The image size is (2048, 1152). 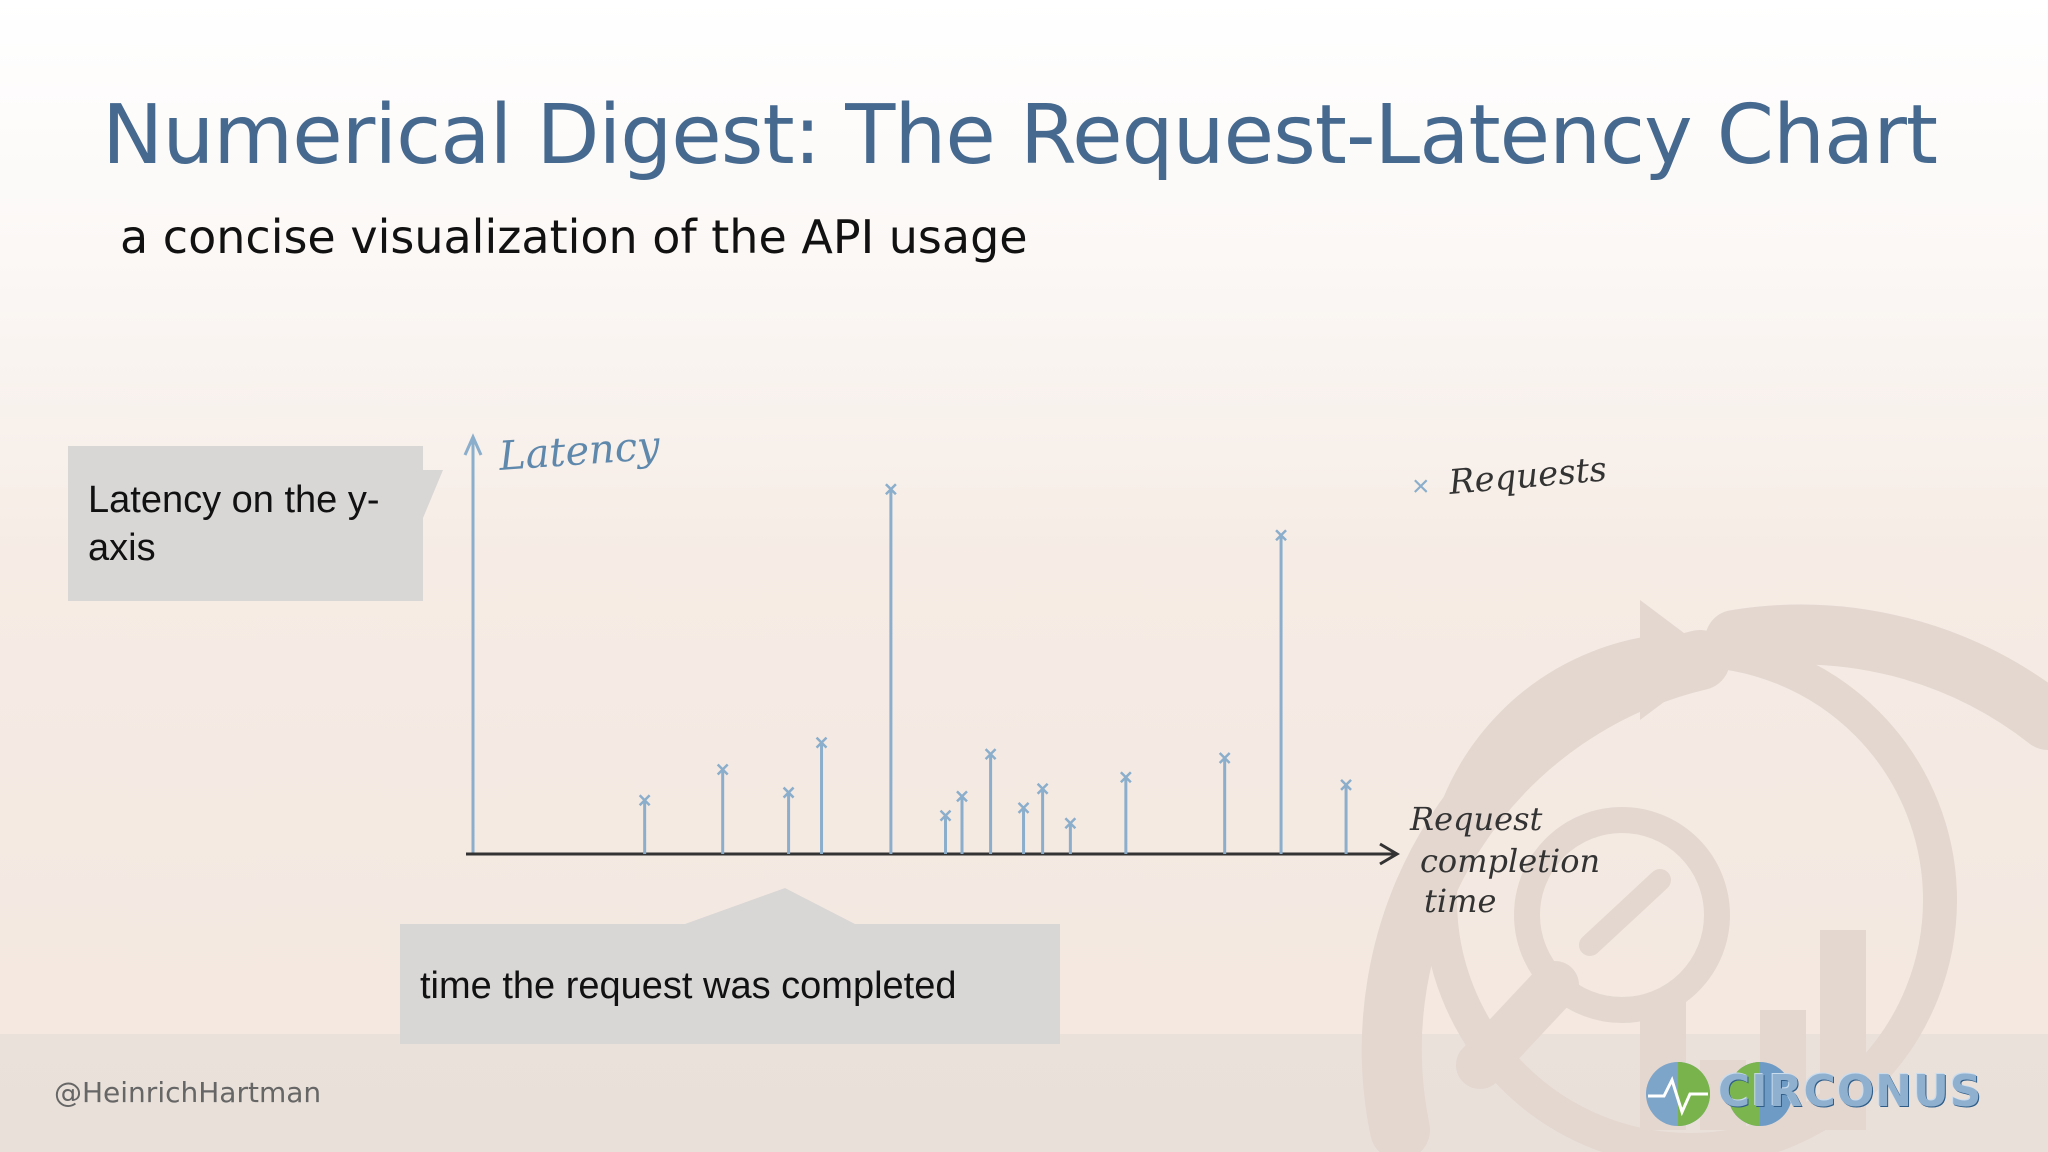 I want to click on callout-completion-time: time the request was completed, so click(x=730, y=984).